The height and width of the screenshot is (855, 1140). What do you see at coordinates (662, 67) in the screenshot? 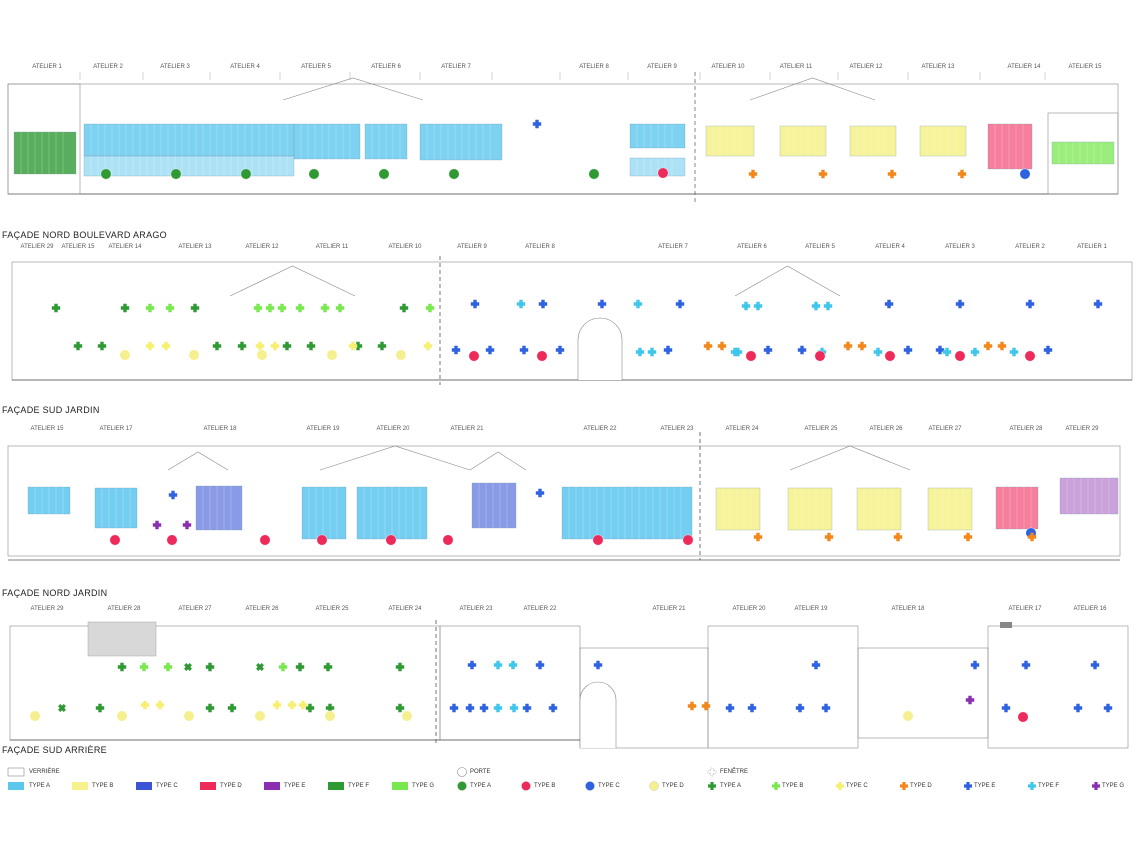
I see `atelier-label: ATELIER 9` at bounding box center [662, 67].